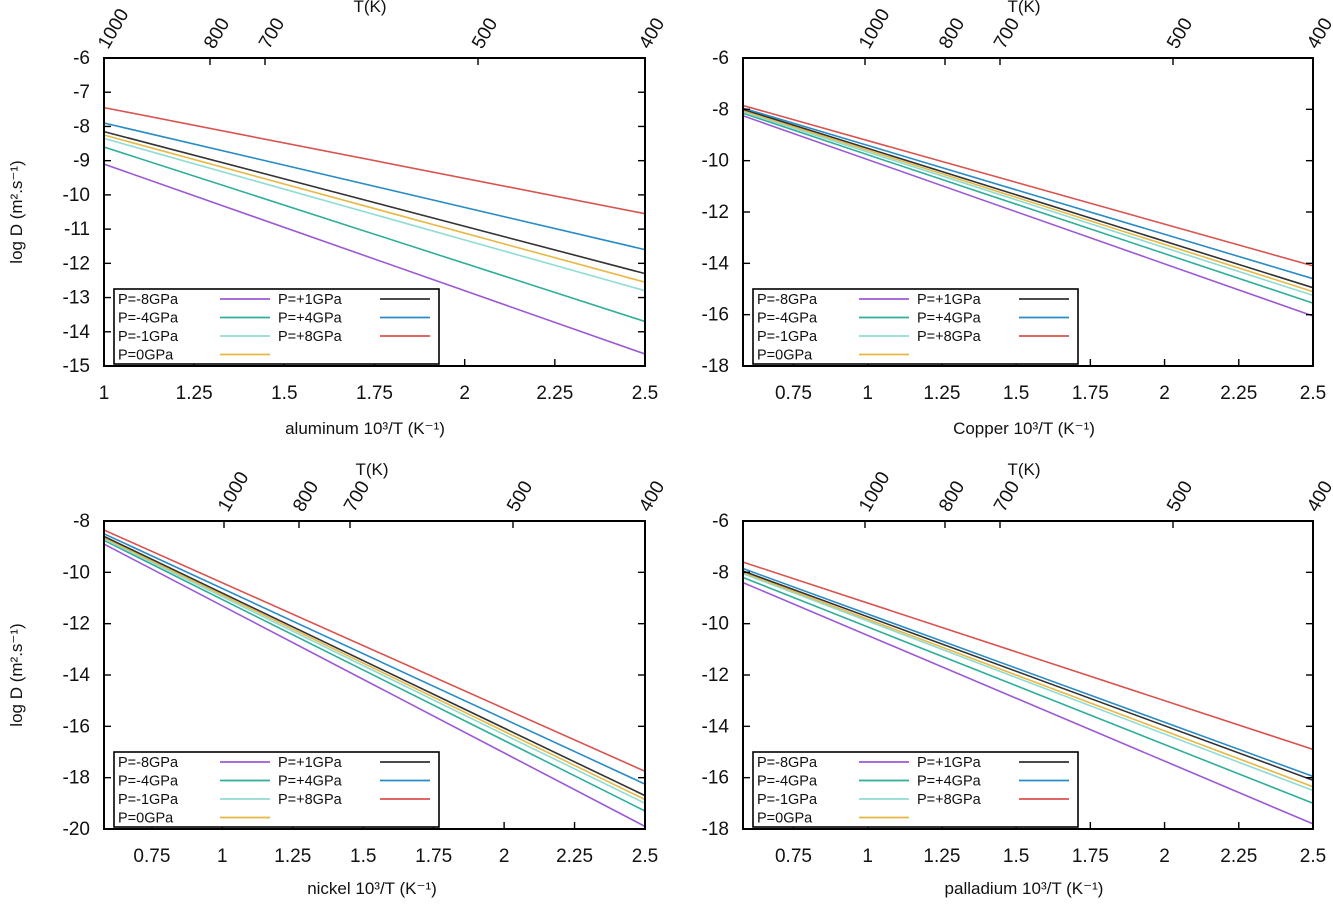 This screenshot has height=909, width=1333. Describe the element at coordinates (76, 366) in the screenshot. I see `y-tick-label: -15` at that location.